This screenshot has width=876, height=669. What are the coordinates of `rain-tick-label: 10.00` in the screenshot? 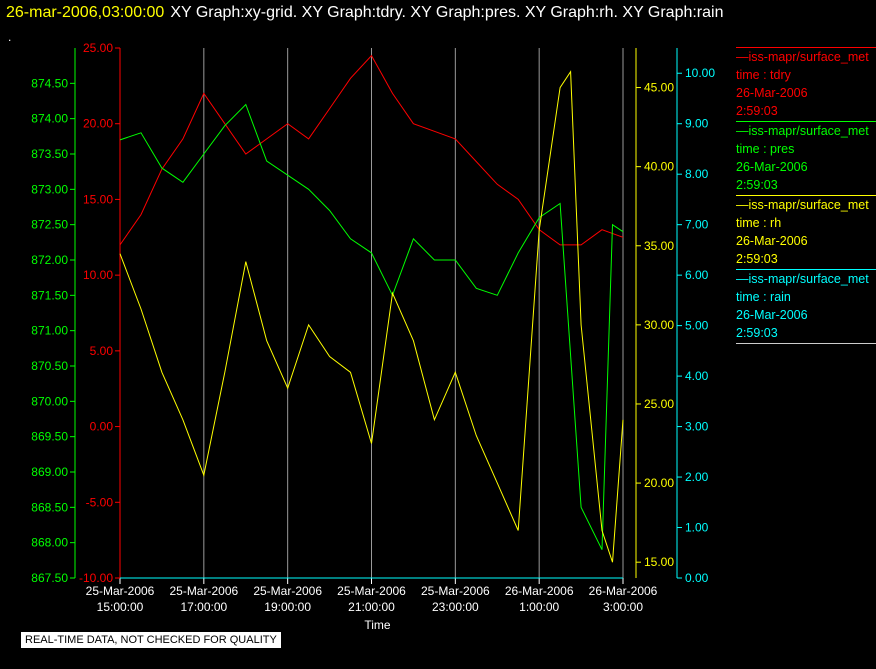 It's located at (700, 73).